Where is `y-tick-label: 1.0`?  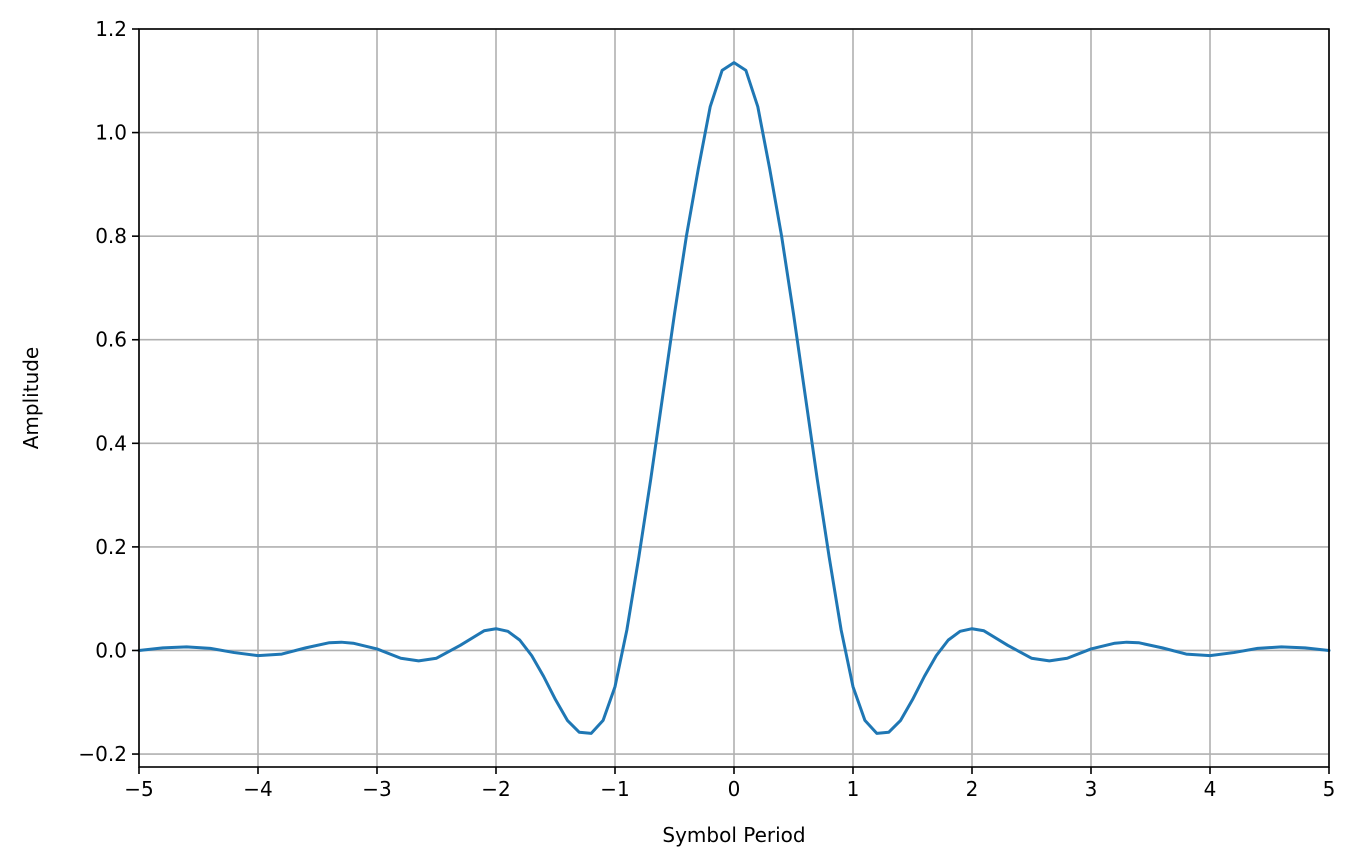 y-tick-label: 1.0 is located at coordinates (111, 133).